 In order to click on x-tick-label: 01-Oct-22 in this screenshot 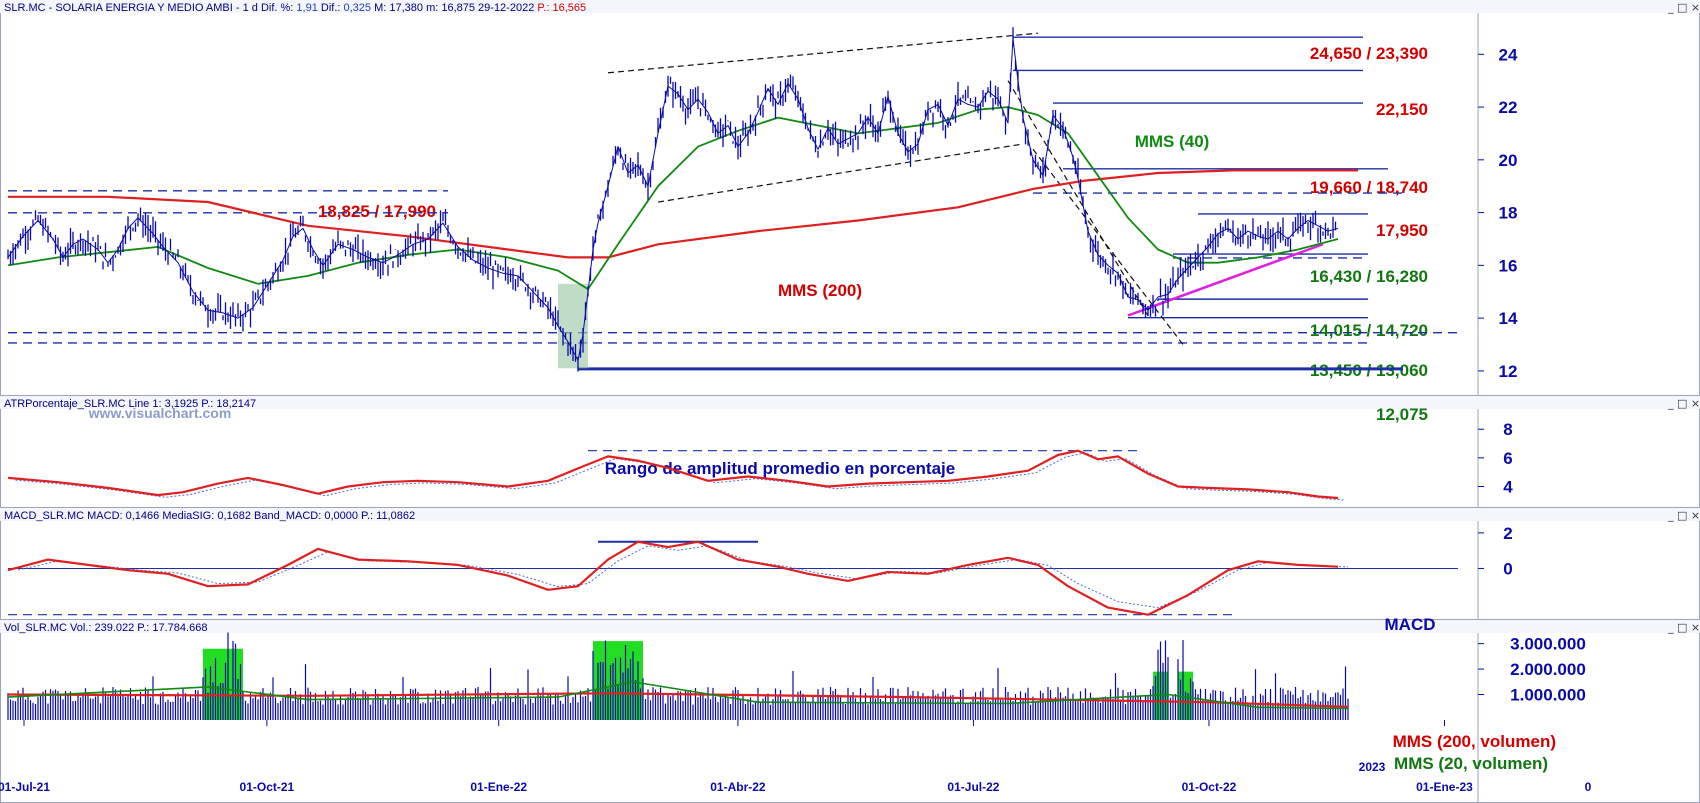, I will do `click(1209, 787)`.